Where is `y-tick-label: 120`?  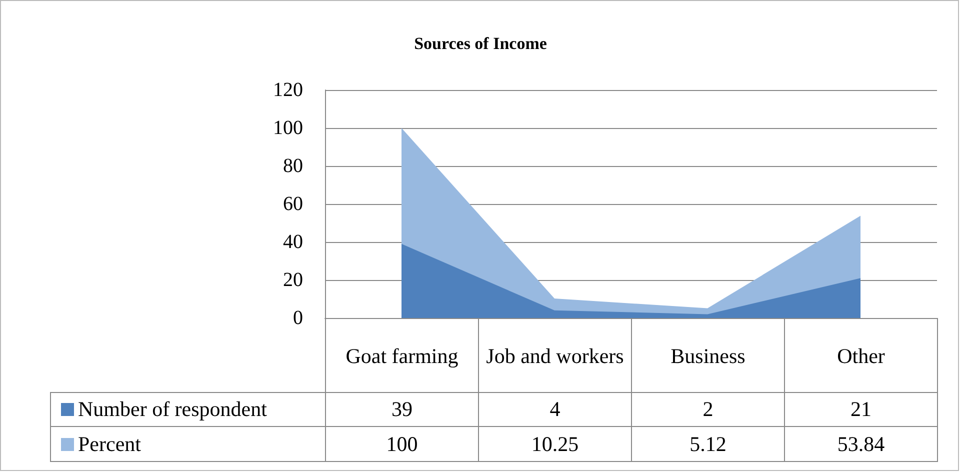
y-tick-label: 120 is located at coordinates (288, 90).